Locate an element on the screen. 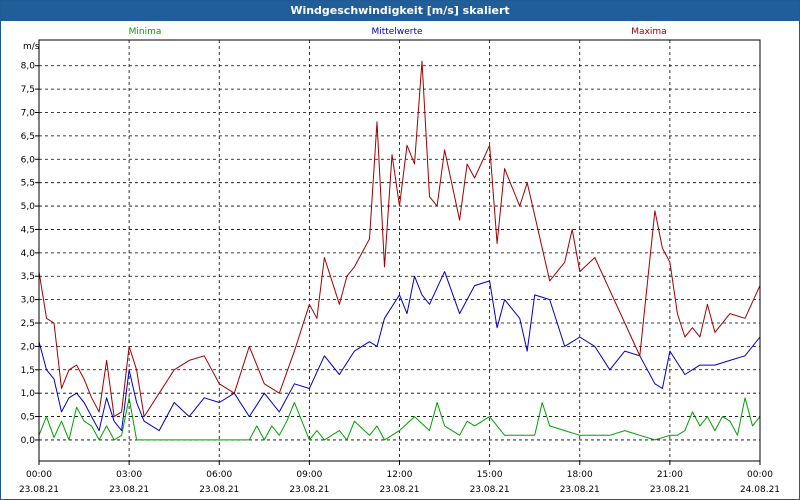 The width and height of the screenshot is (800, 500). x-tick-time: 12:00 is located at coordinates (400, 475).